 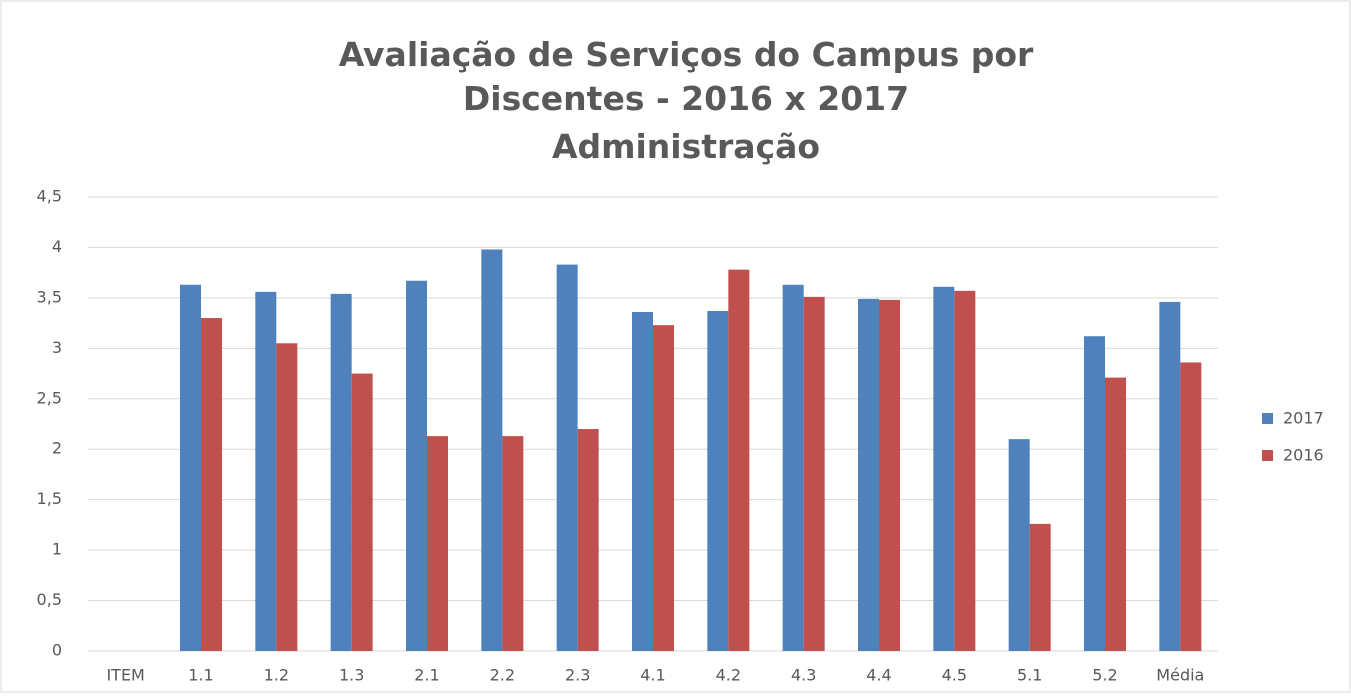 I want to click on y-tick-label: 2,5, so click(x=49, y=397).